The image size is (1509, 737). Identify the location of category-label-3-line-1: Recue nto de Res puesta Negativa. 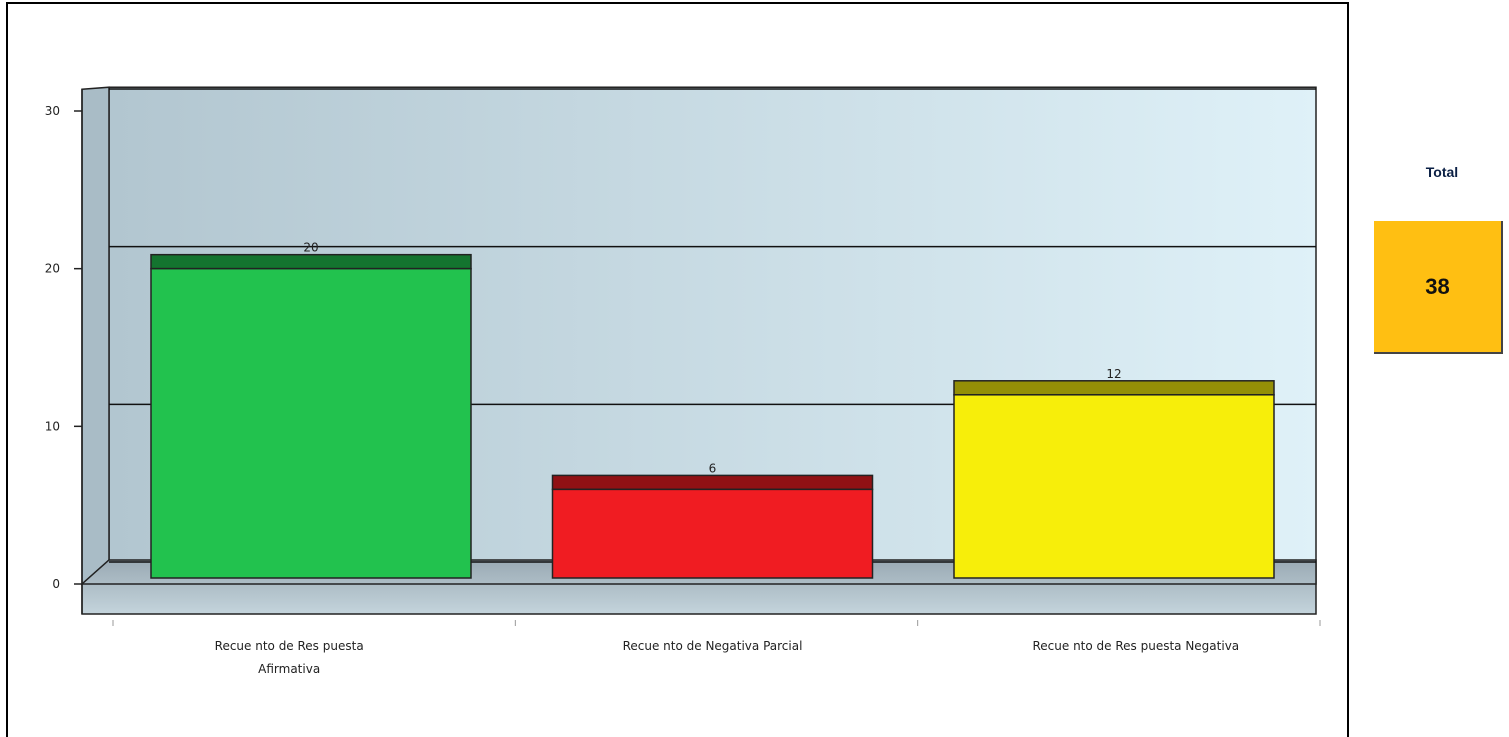
(1135, 646).